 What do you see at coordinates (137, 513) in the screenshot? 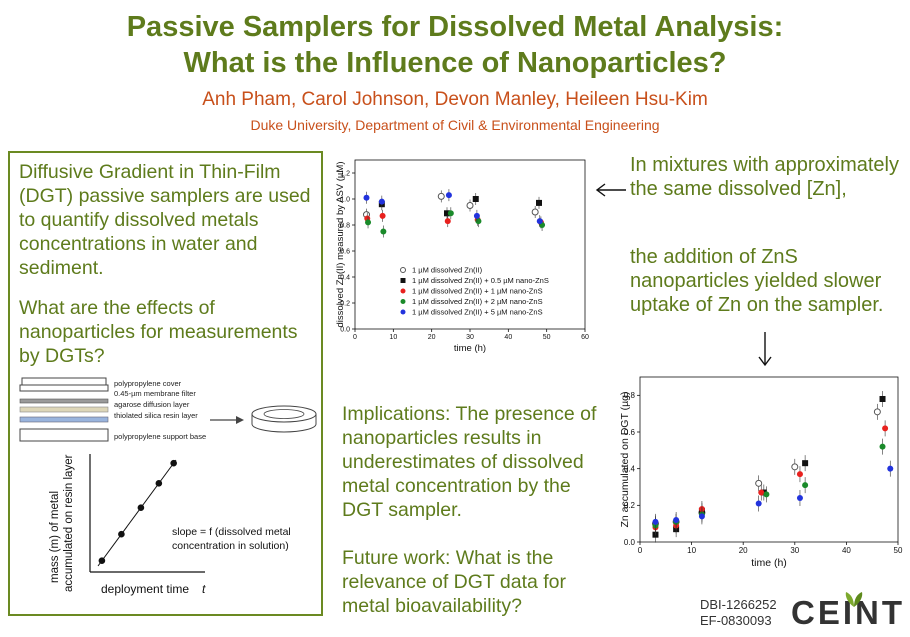
I see `mini-trend-line` at bounding box center [137, 513].